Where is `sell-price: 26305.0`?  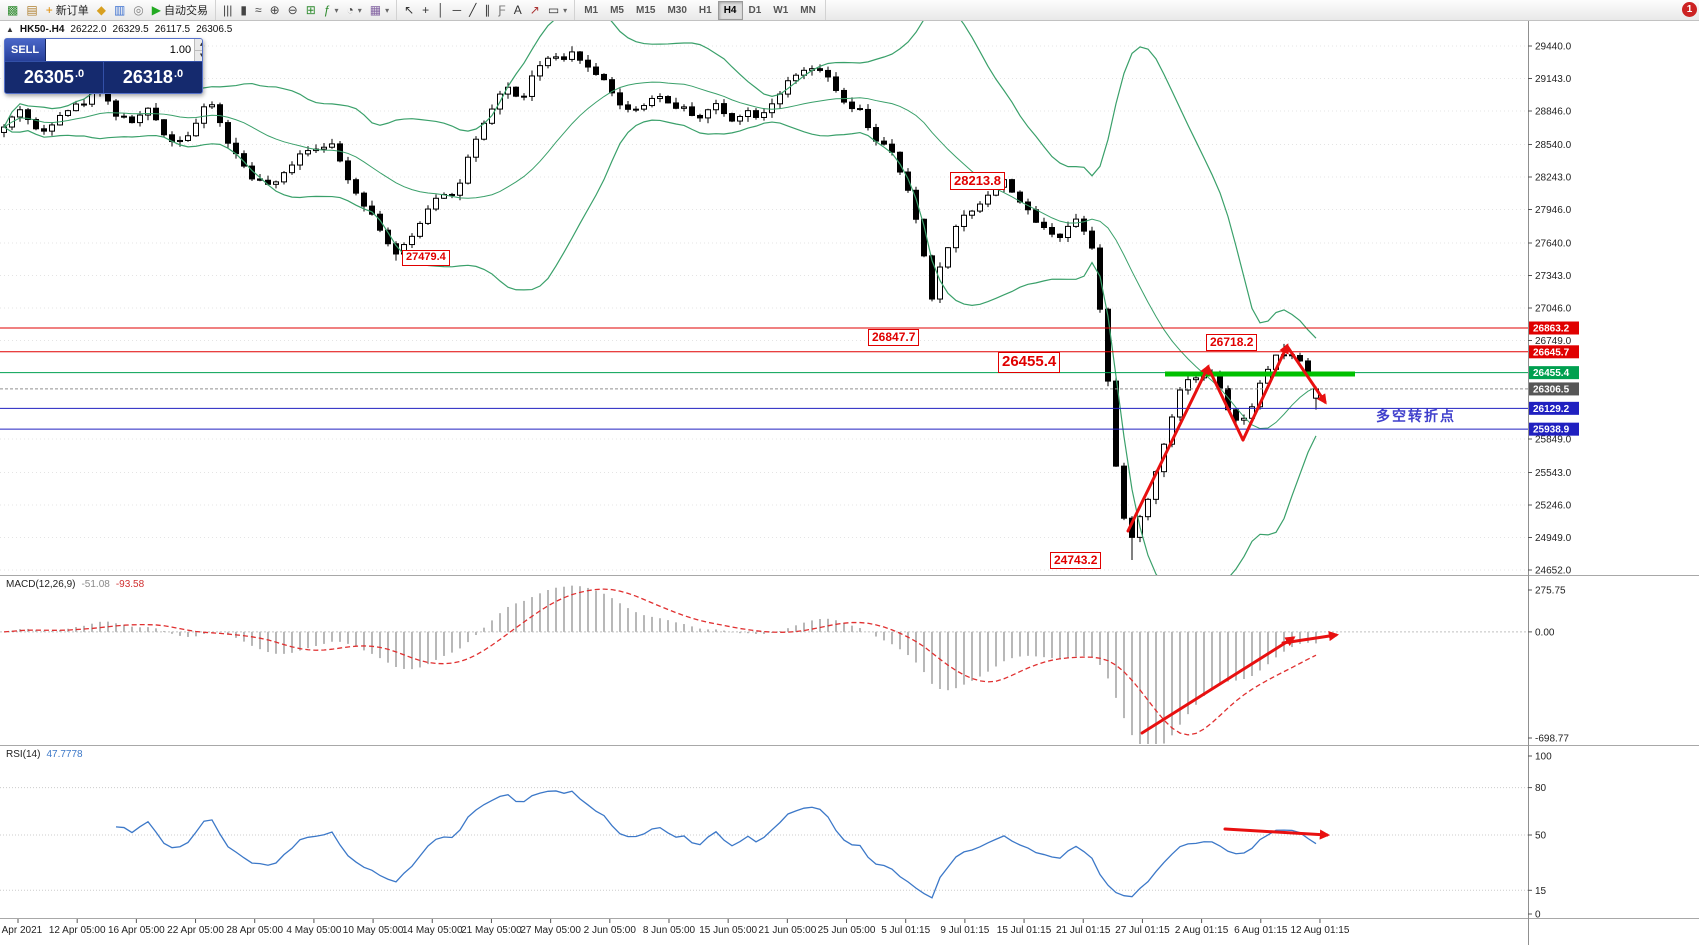 sell-price: 26305.0 is located at coordinates (54, 77).